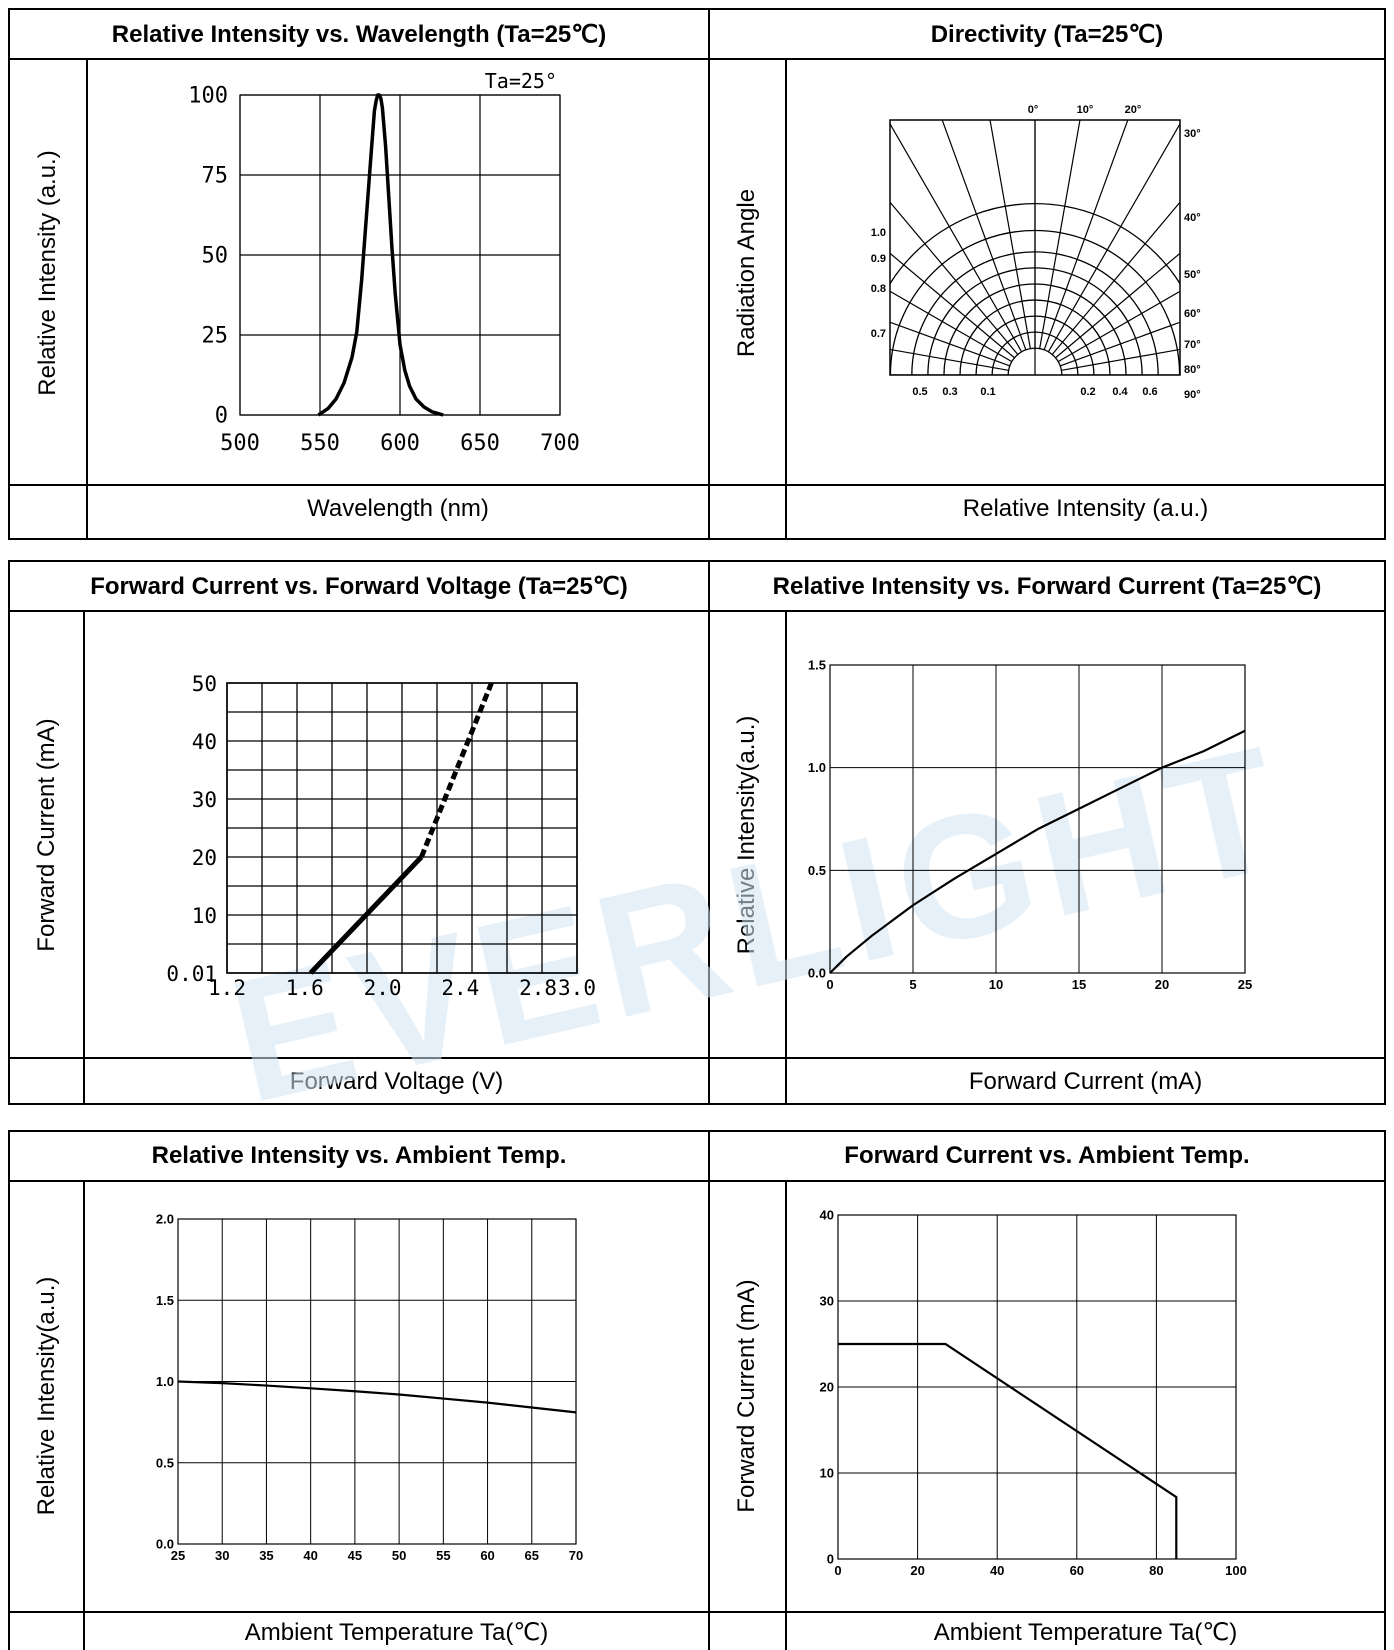 This screenshot has height=1650, width=1394. Describe the element at coordinates (1079, 984) in the screenshot. I see `x-tick-label: 15` at that location.